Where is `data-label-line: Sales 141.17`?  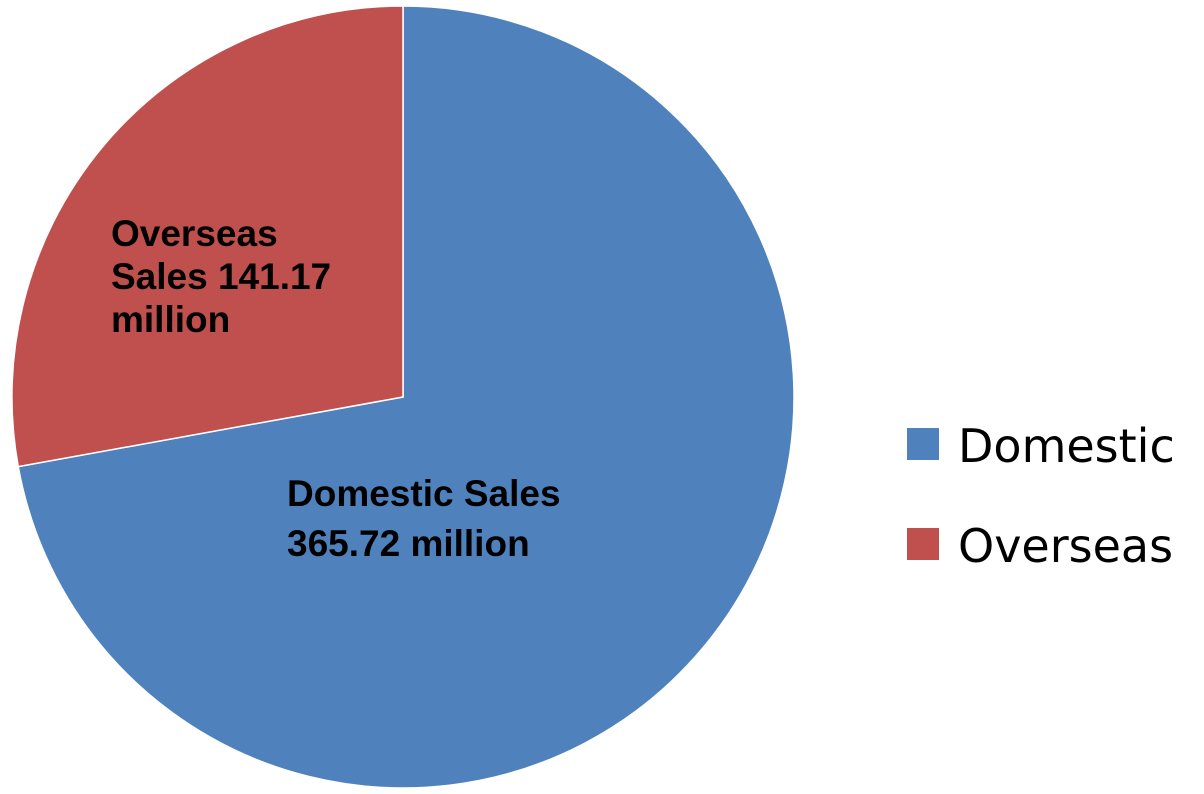
data-label-line: Sales 141.17 is located at coordinates (221, 276).